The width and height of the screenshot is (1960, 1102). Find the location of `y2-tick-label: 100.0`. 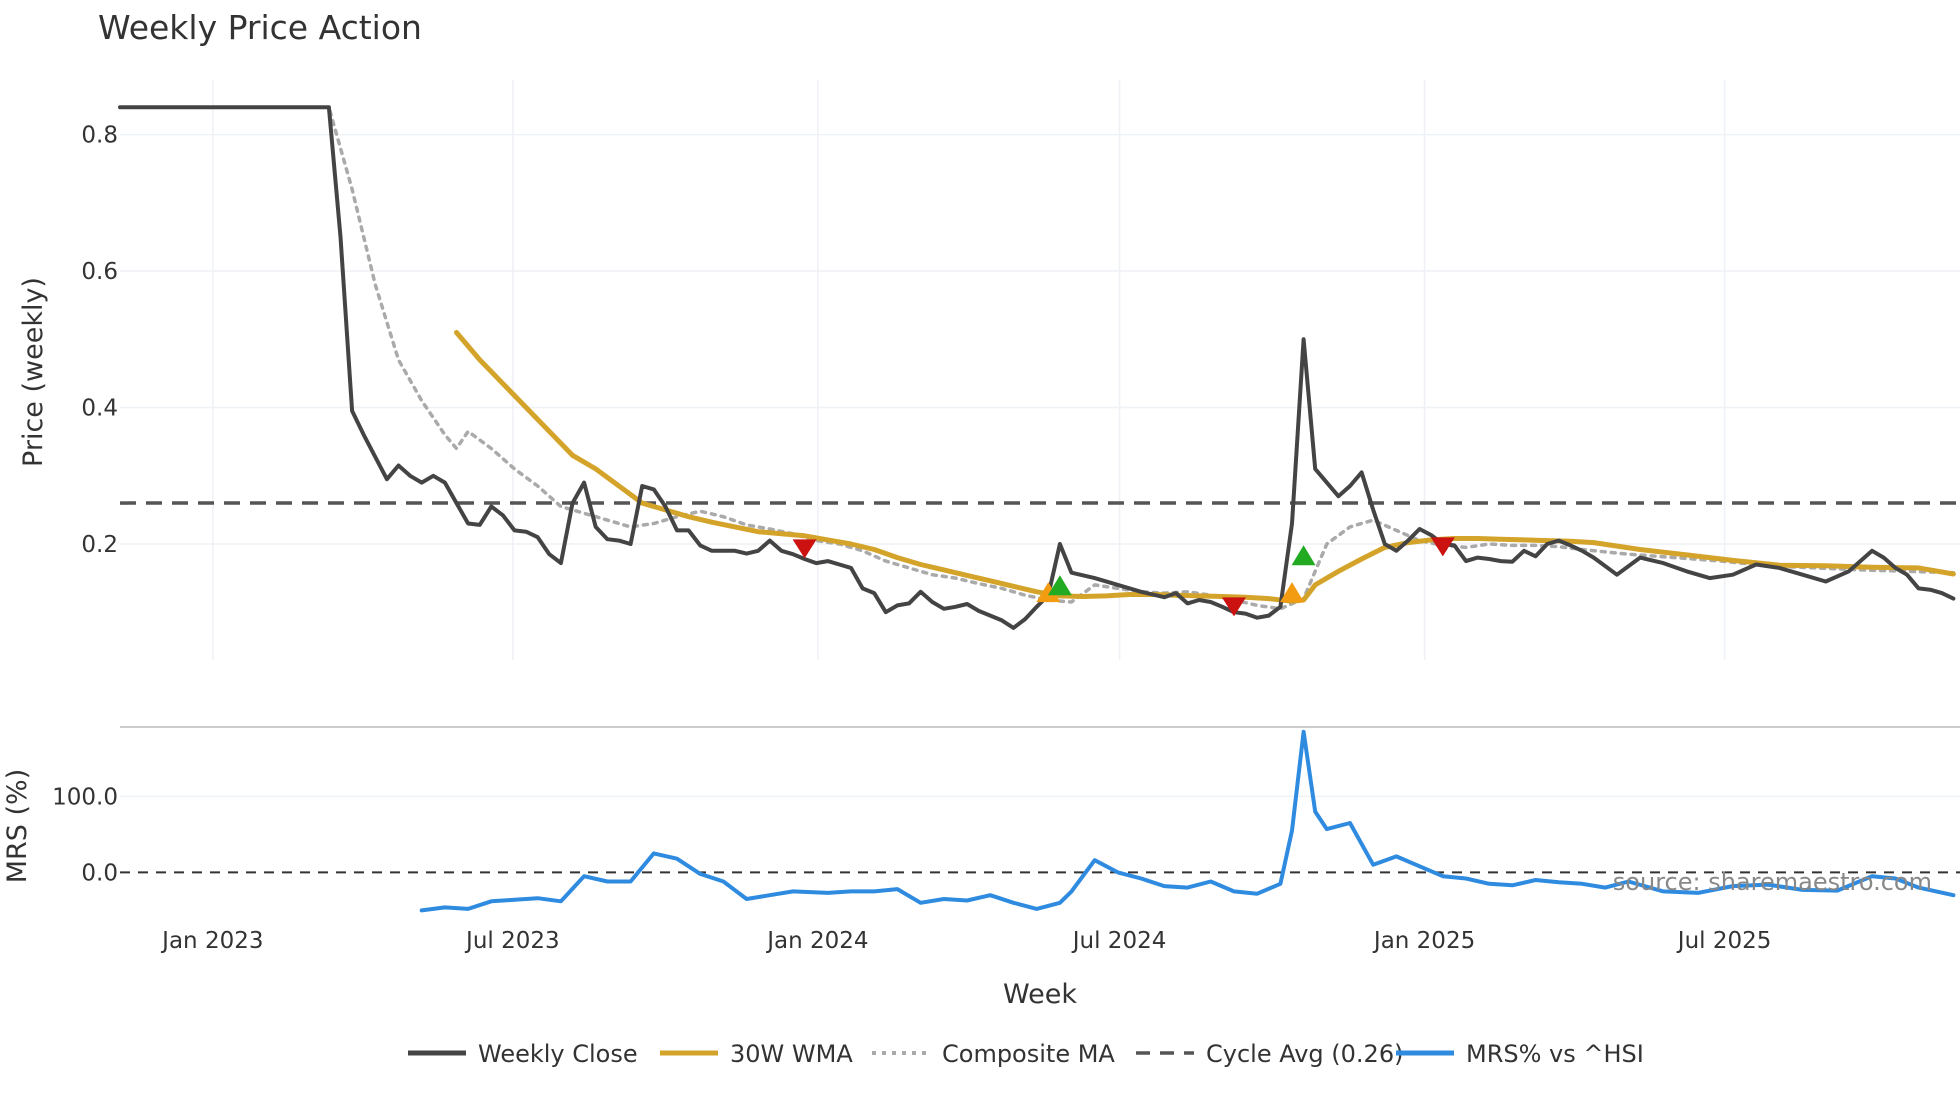

y2-tick-label: 100.0 is located at coordinates (85, 797).